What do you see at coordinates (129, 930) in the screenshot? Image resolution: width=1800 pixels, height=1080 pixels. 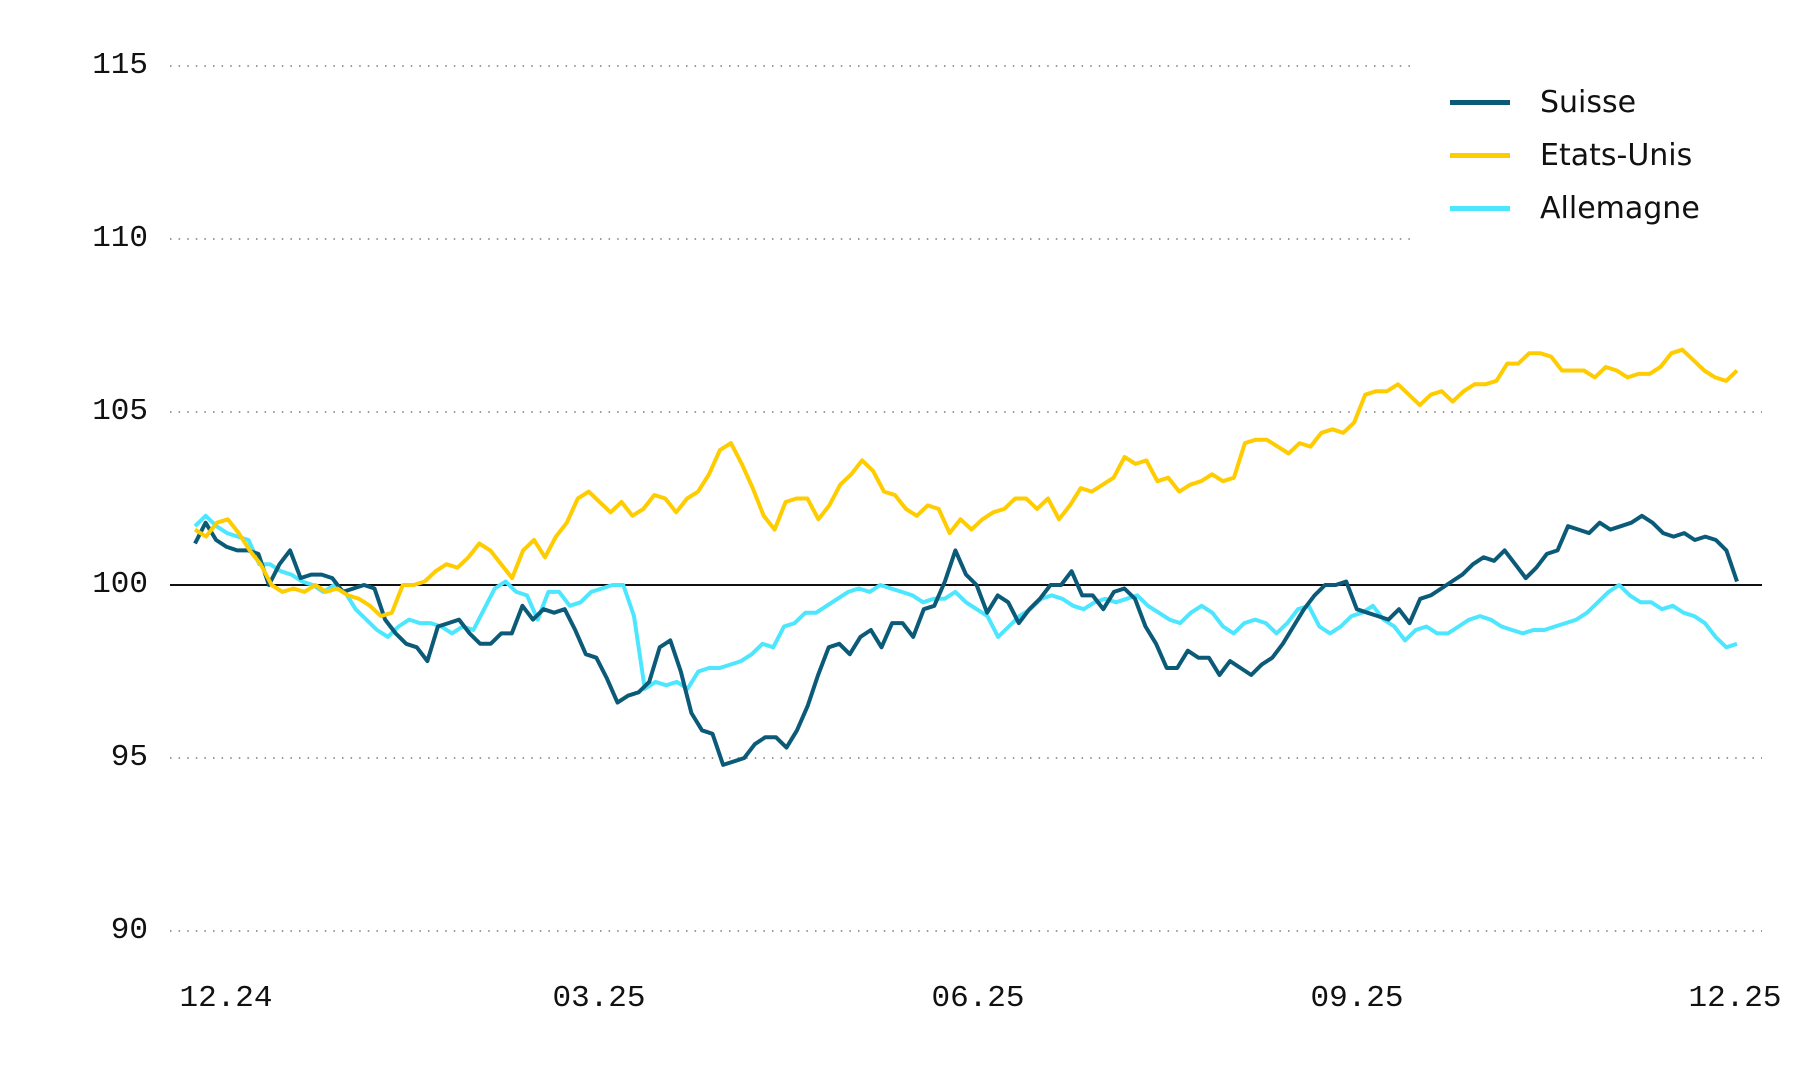 I see `y-tick-90: 90` at bounding box center [129, 930].